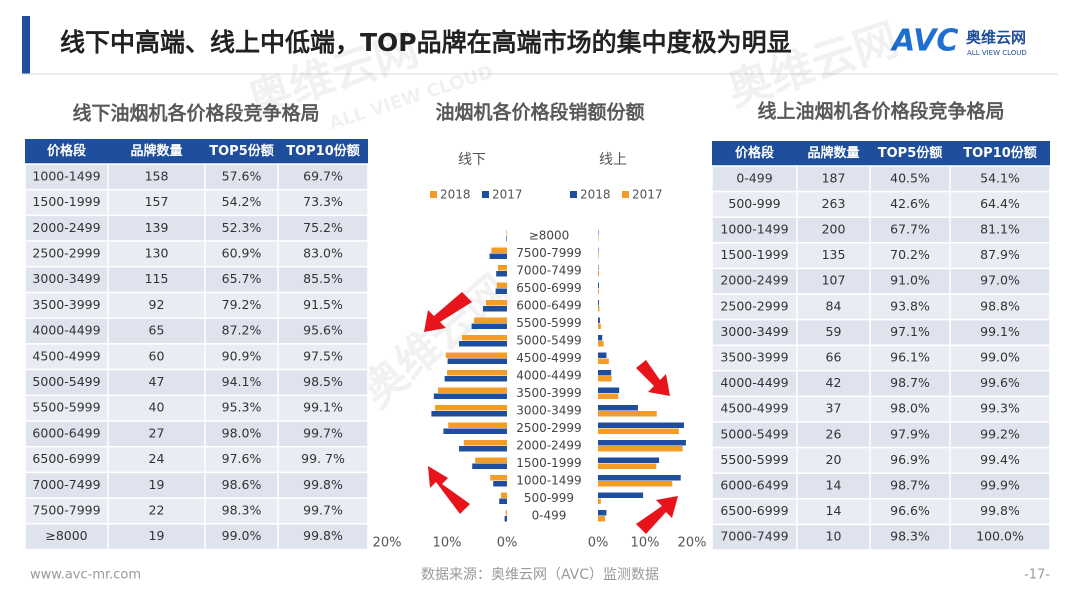  Describe the element at coordinates (242, 381) in the screenshot. I see `cell: 94.1%` at that location.